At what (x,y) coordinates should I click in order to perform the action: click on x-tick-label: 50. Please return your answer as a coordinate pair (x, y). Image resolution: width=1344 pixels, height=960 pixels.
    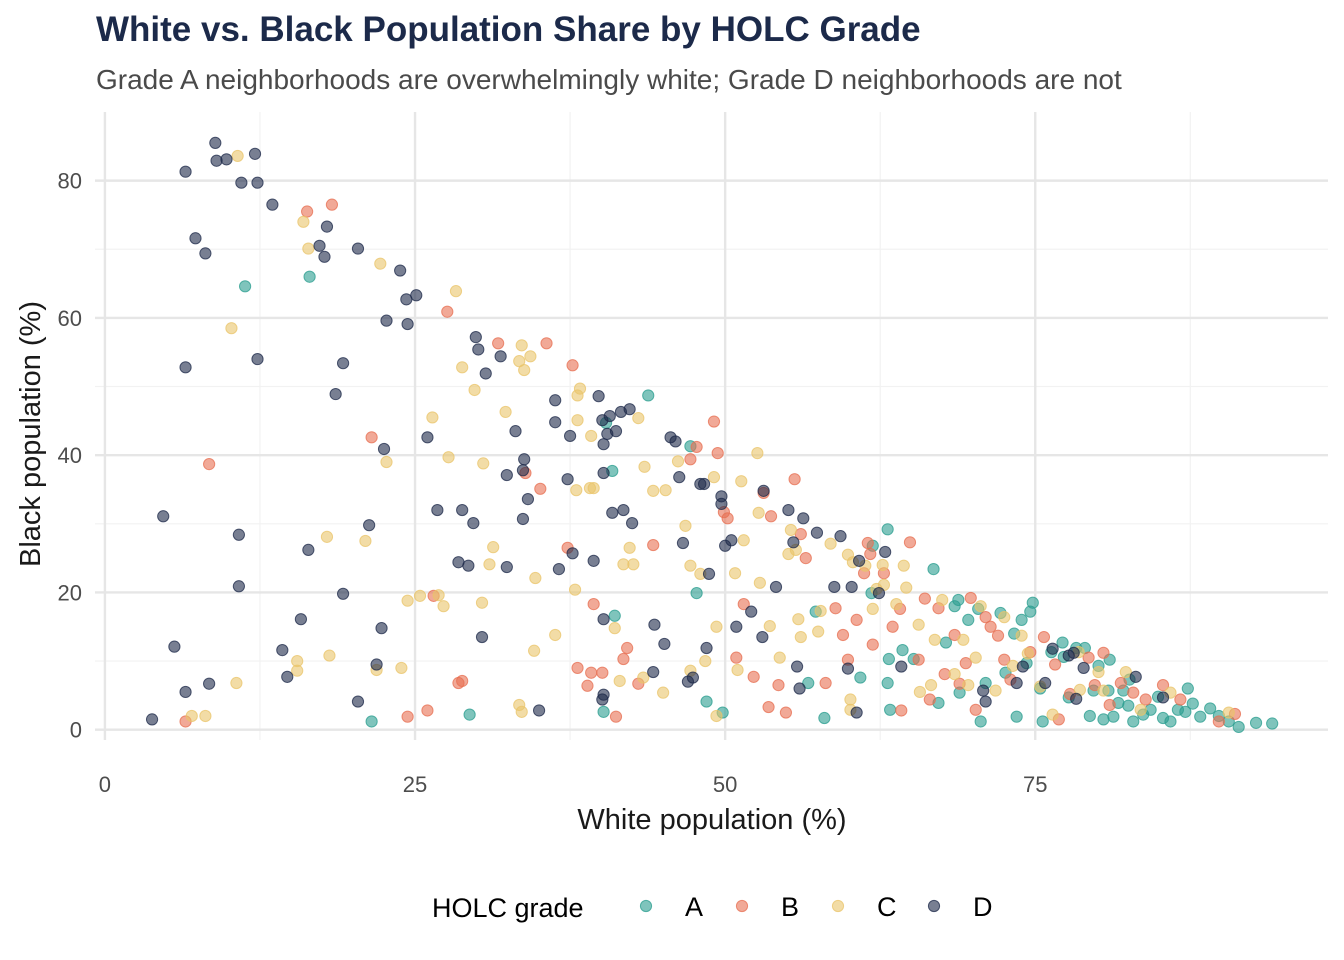
    Looking at the image, I should click on (725, 784).